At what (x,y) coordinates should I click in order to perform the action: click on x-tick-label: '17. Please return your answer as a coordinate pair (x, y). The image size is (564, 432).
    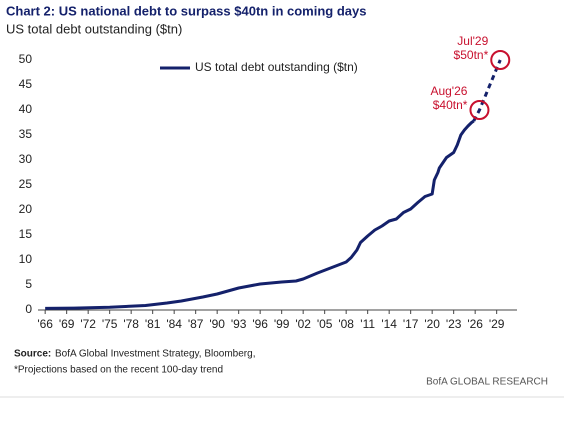
    Looking at the image, I should click on (411, 324).